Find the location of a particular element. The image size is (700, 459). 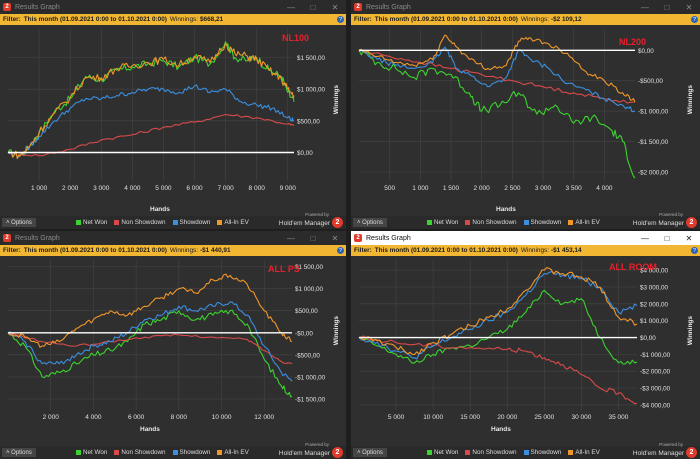

x-tick-label: 9 000 is located at coordinates (288, 188).